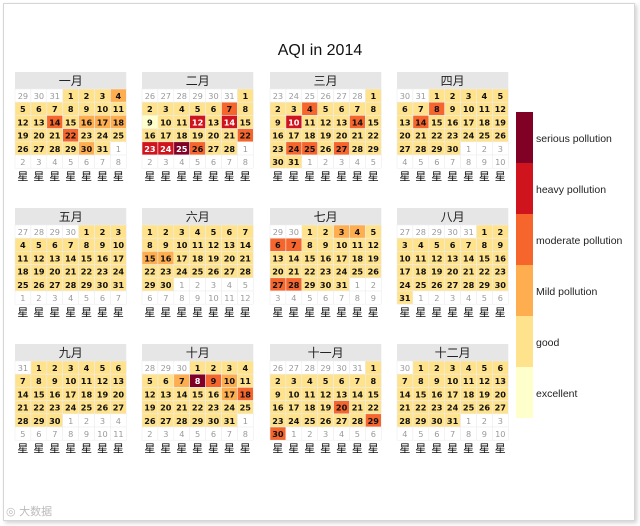 The height and width of the screenshot is (526, 640). I want to click on legend-label: excellent, so click(557, 394).